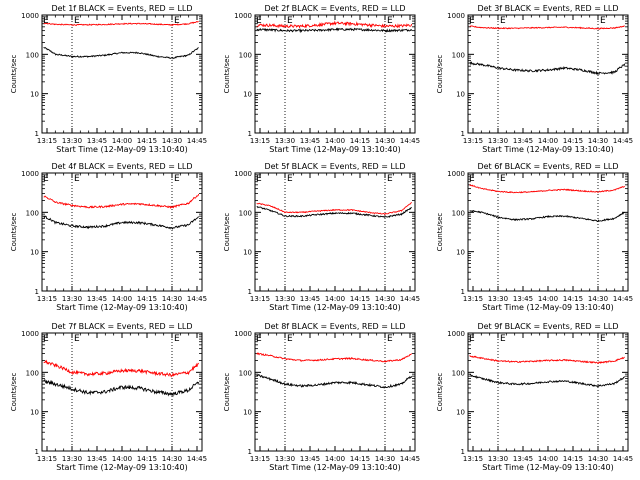 This screenshot has height=480, width=640. What do you see at coordinates (547, 326) in the screenshot?
I see `chart-title: Det 9f BLACK = Events, RED = LLD` at bounding box center [547, 326].